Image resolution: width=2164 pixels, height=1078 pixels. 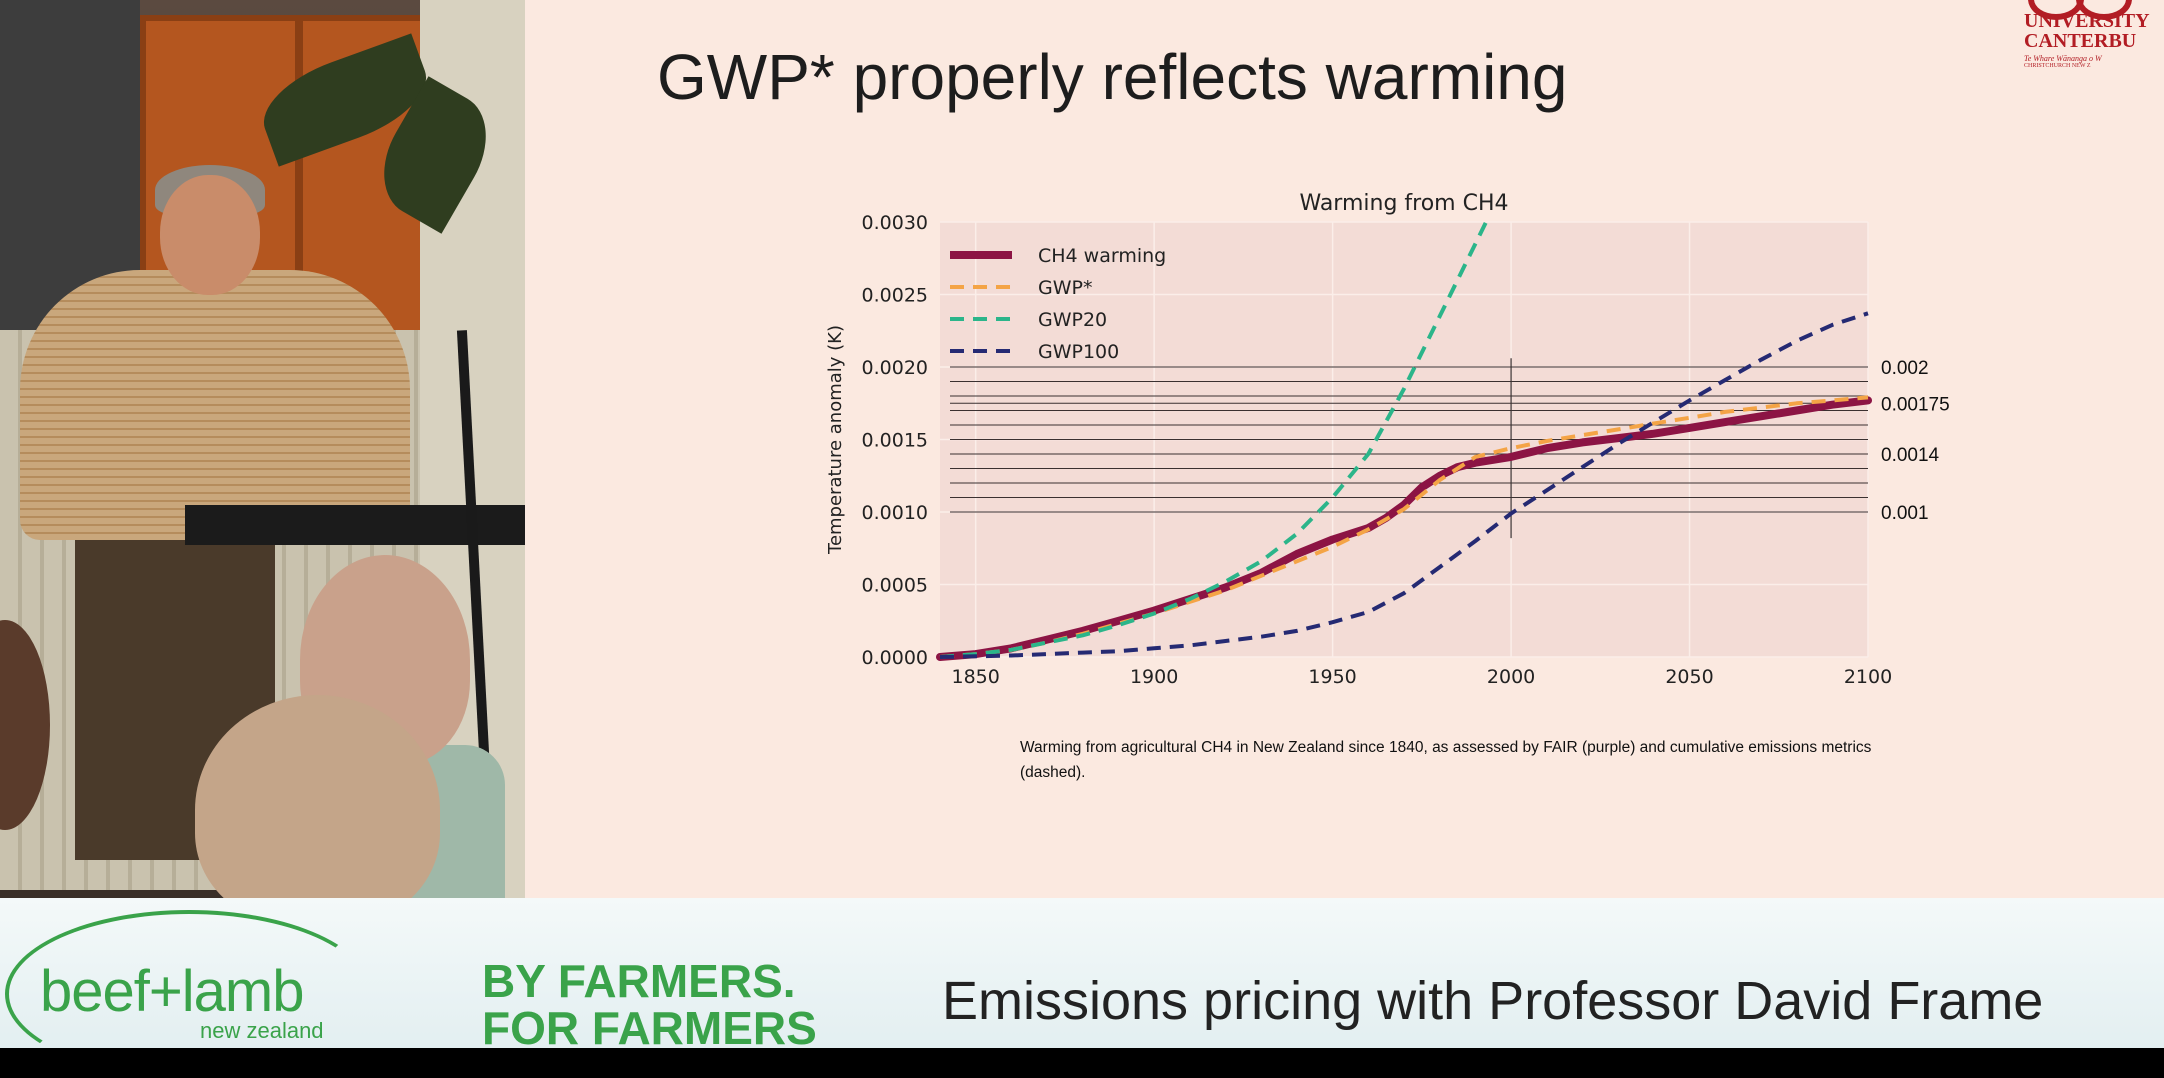 I want to click on wood-panel-divider, so click(x=299, y=175).